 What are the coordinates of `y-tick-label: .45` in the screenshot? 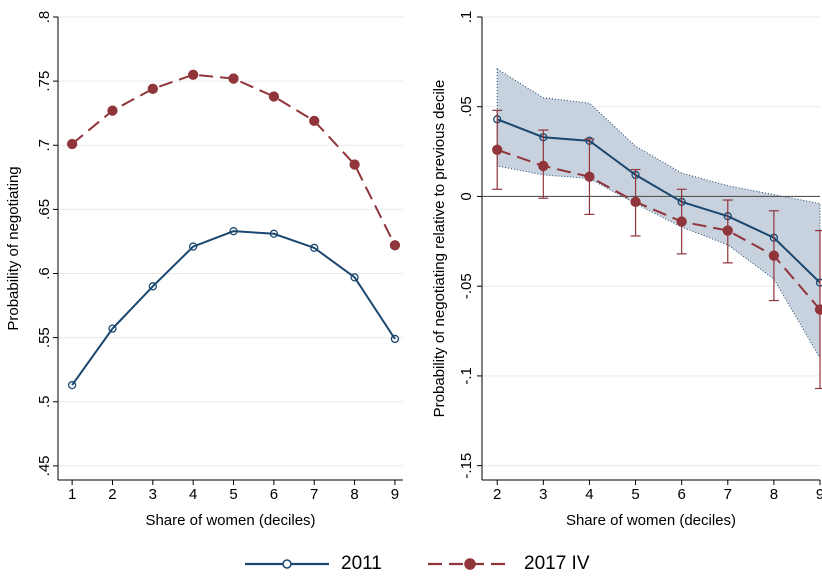 It's located at (44, 465).